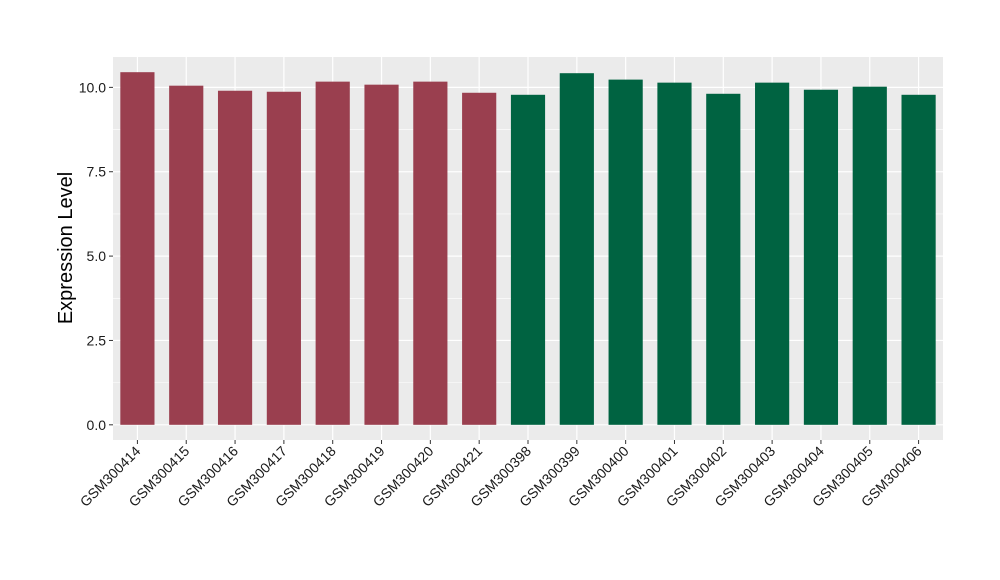 This screenshot has height=580, width=1000. What do you see at coordinates (332, 253) in the screenshot?
I see `bar-GSM300418` at bounding box center [332, 253].